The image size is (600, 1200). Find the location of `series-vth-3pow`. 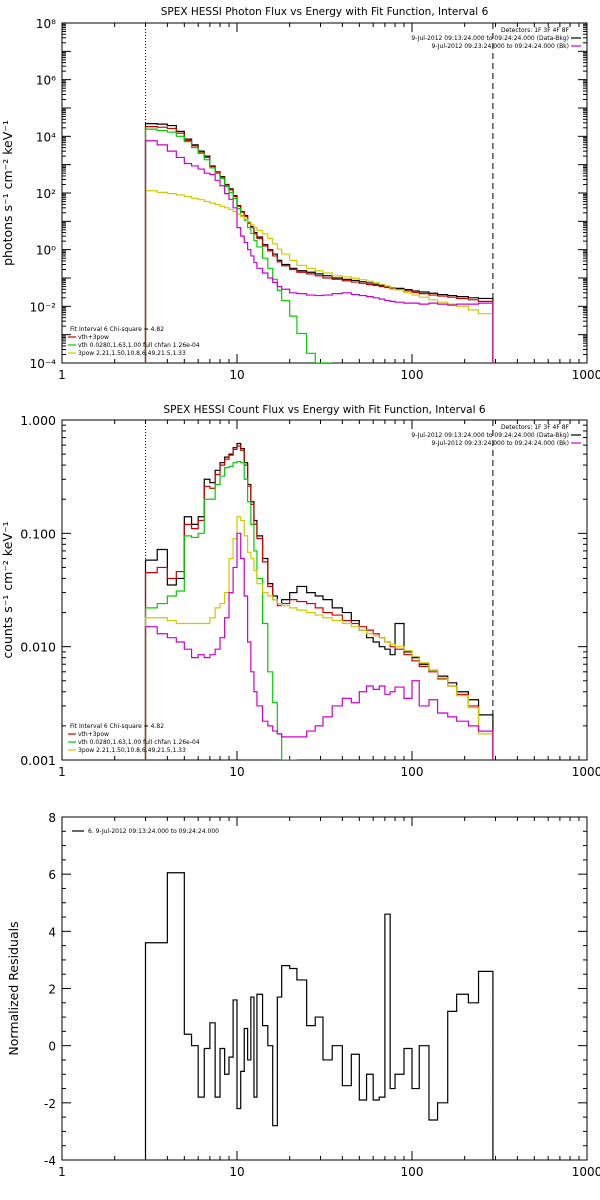

series-vth-3pow is located at coordinates (319, 244).